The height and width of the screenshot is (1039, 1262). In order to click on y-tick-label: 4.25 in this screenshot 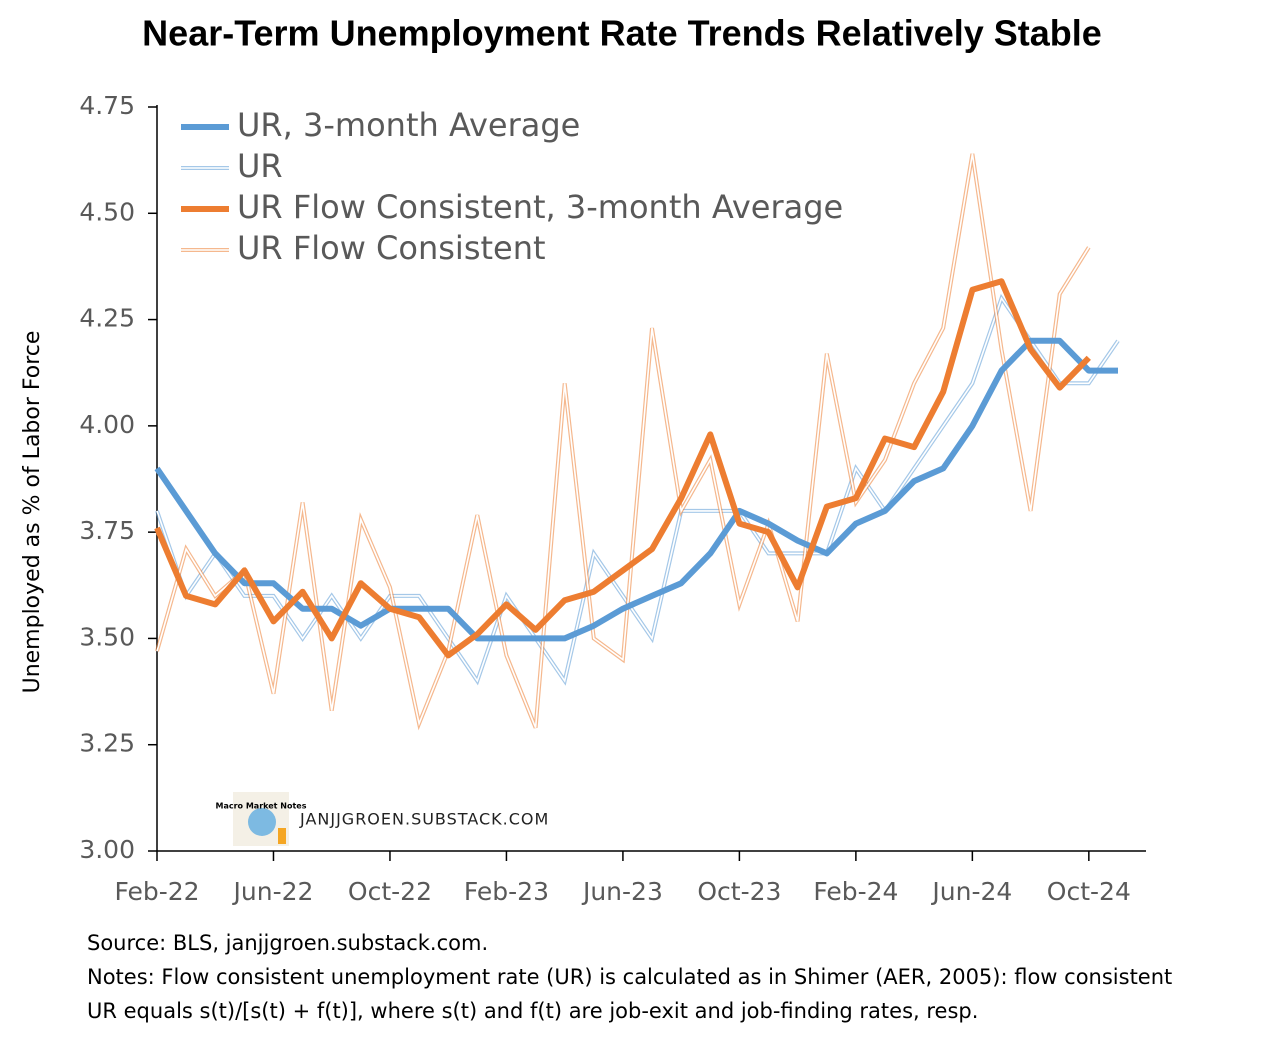, I will do `click(107, 318)`.